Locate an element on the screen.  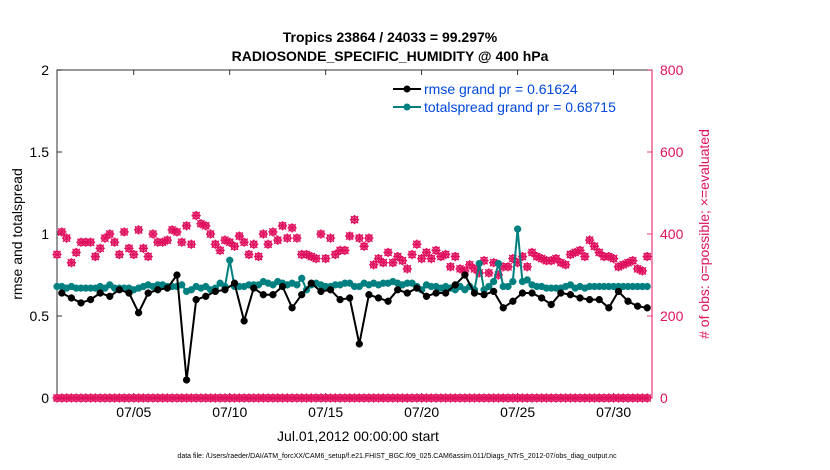
y-tick-label-left: 2 is located at coordinates (45, 70).